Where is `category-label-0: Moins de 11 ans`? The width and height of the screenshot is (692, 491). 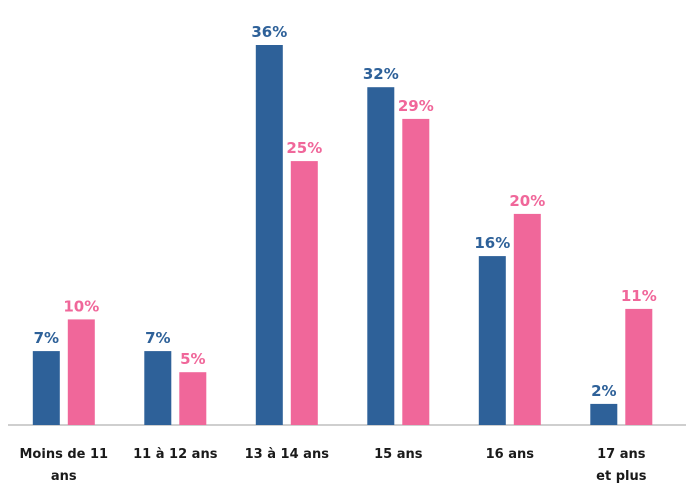 category-label-0: Moins de 11 ans is located at coordinates (64, 465).